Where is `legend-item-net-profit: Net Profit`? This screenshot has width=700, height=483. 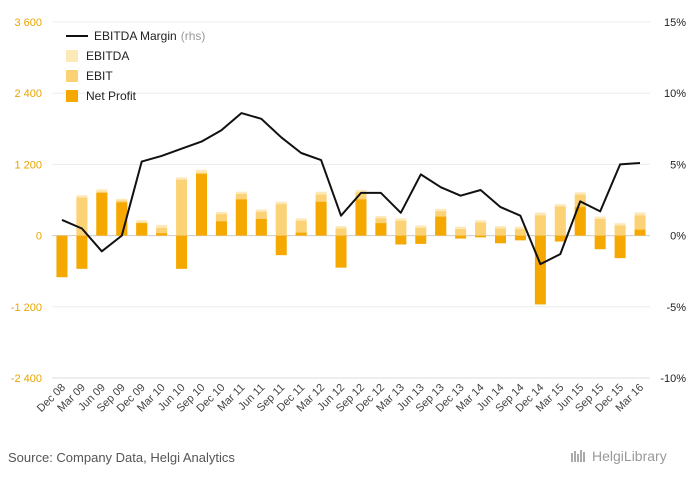
legend-item-net-profit: Net Profit is located at coordinates (135, 96).